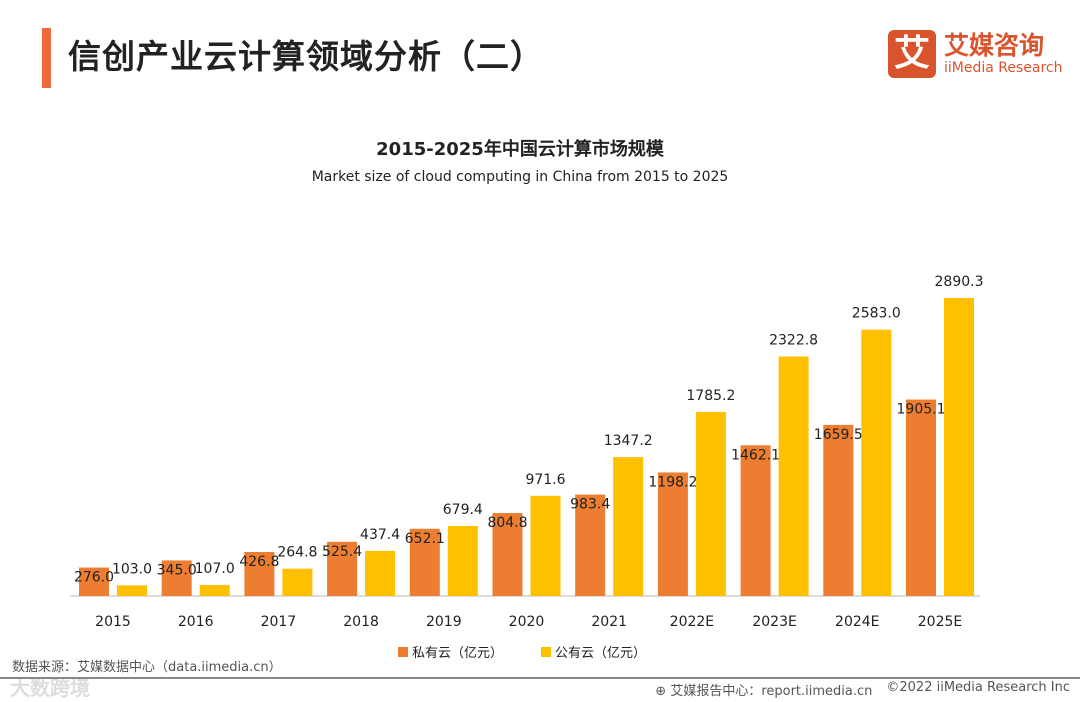  I want to click on data-label: 2322.8, so click(793, 341).